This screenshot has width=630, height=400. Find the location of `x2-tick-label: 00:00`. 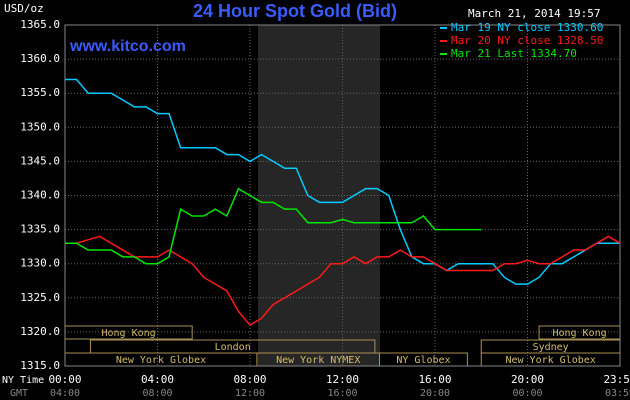

x2-tick-label: 00:00 is located at coordinates (527, 393).